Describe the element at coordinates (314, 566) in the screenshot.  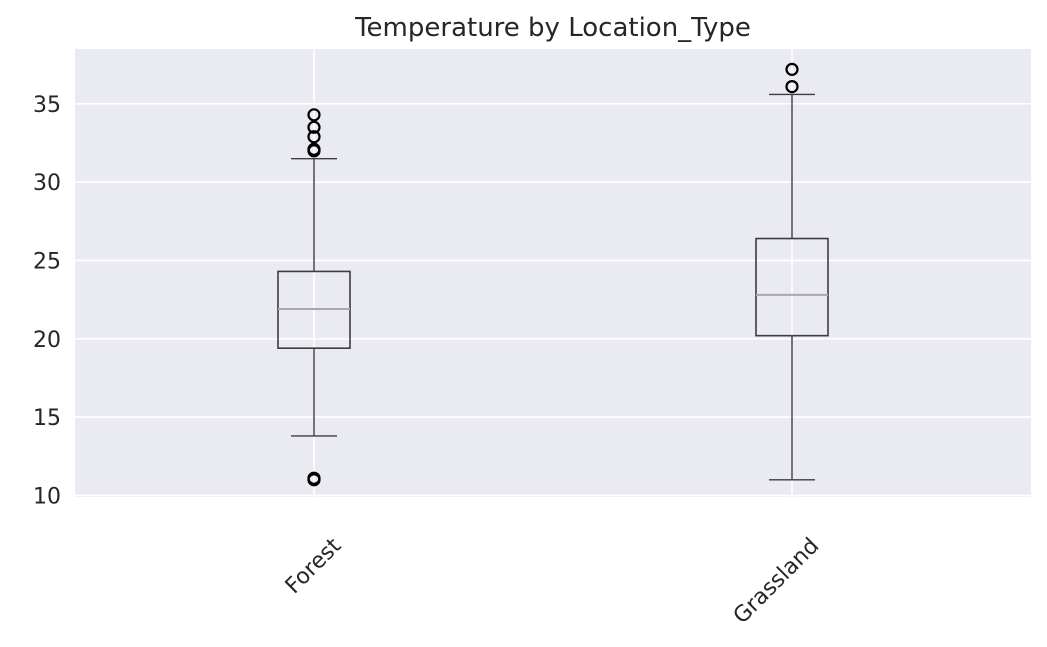
I see `x-tick-label: Forest` at that location.